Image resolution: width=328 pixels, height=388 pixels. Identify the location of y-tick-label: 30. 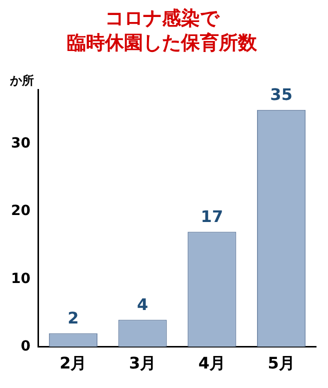
(21, 143).